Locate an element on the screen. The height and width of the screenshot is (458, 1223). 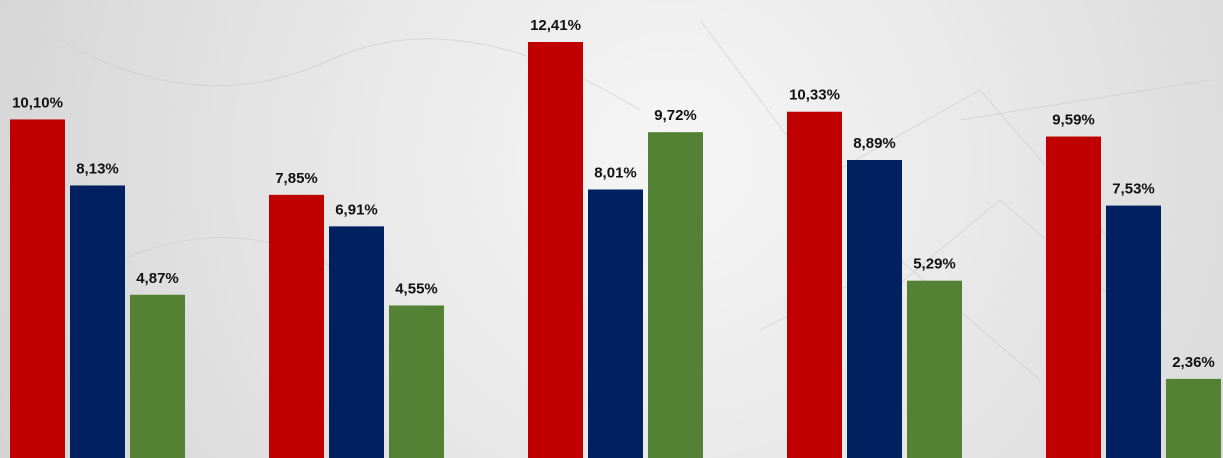
bar-s3-g5 is located at coordinates (1193, 418).